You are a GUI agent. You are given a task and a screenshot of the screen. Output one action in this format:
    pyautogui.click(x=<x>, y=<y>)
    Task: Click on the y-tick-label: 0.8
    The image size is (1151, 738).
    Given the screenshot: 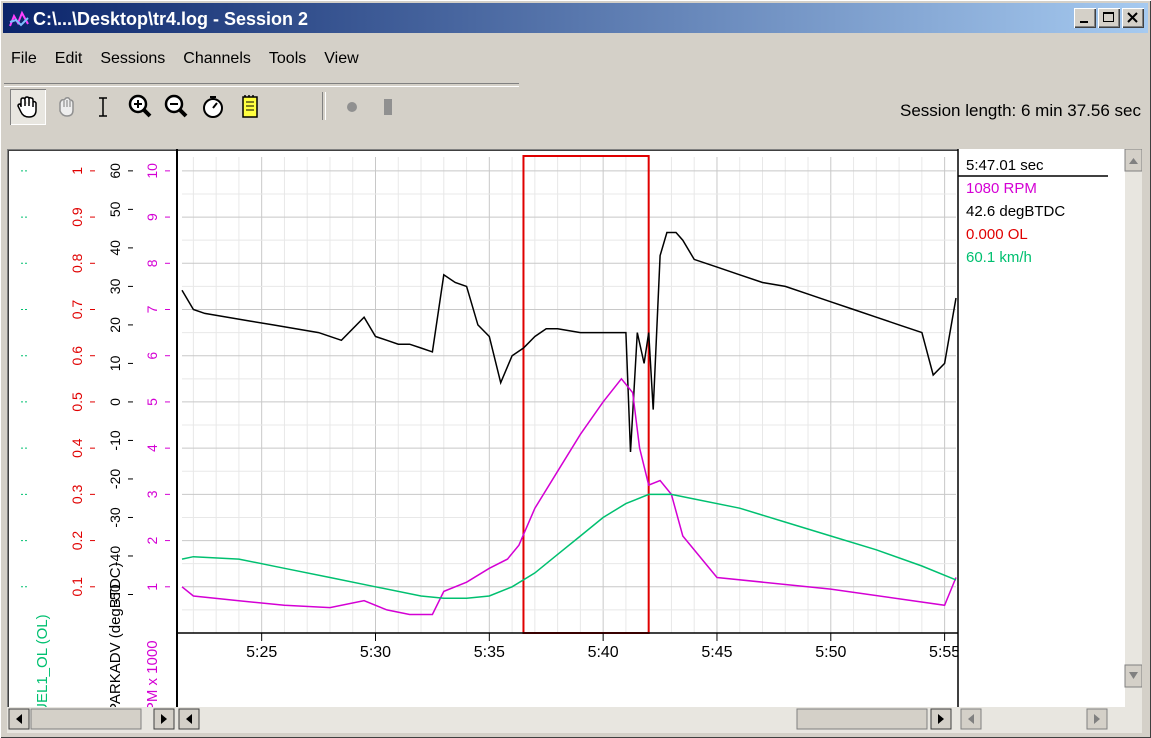 What is the action you would take?
    pyautogui.click(x=77, y=263)
    